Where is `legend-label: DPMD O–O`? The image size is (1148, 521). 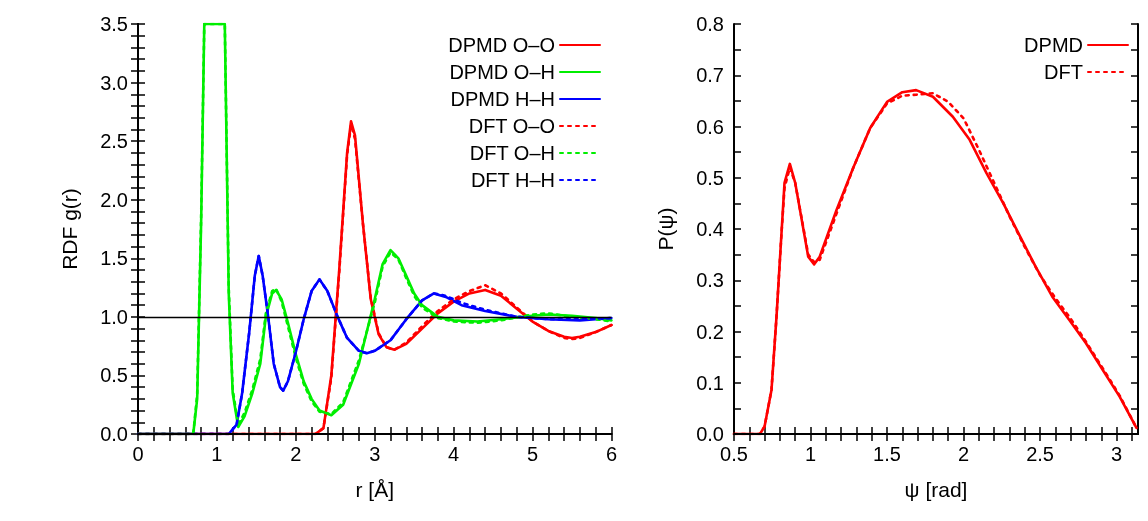
legend-label: DPMD O–O is located at coordinates (501, 45).